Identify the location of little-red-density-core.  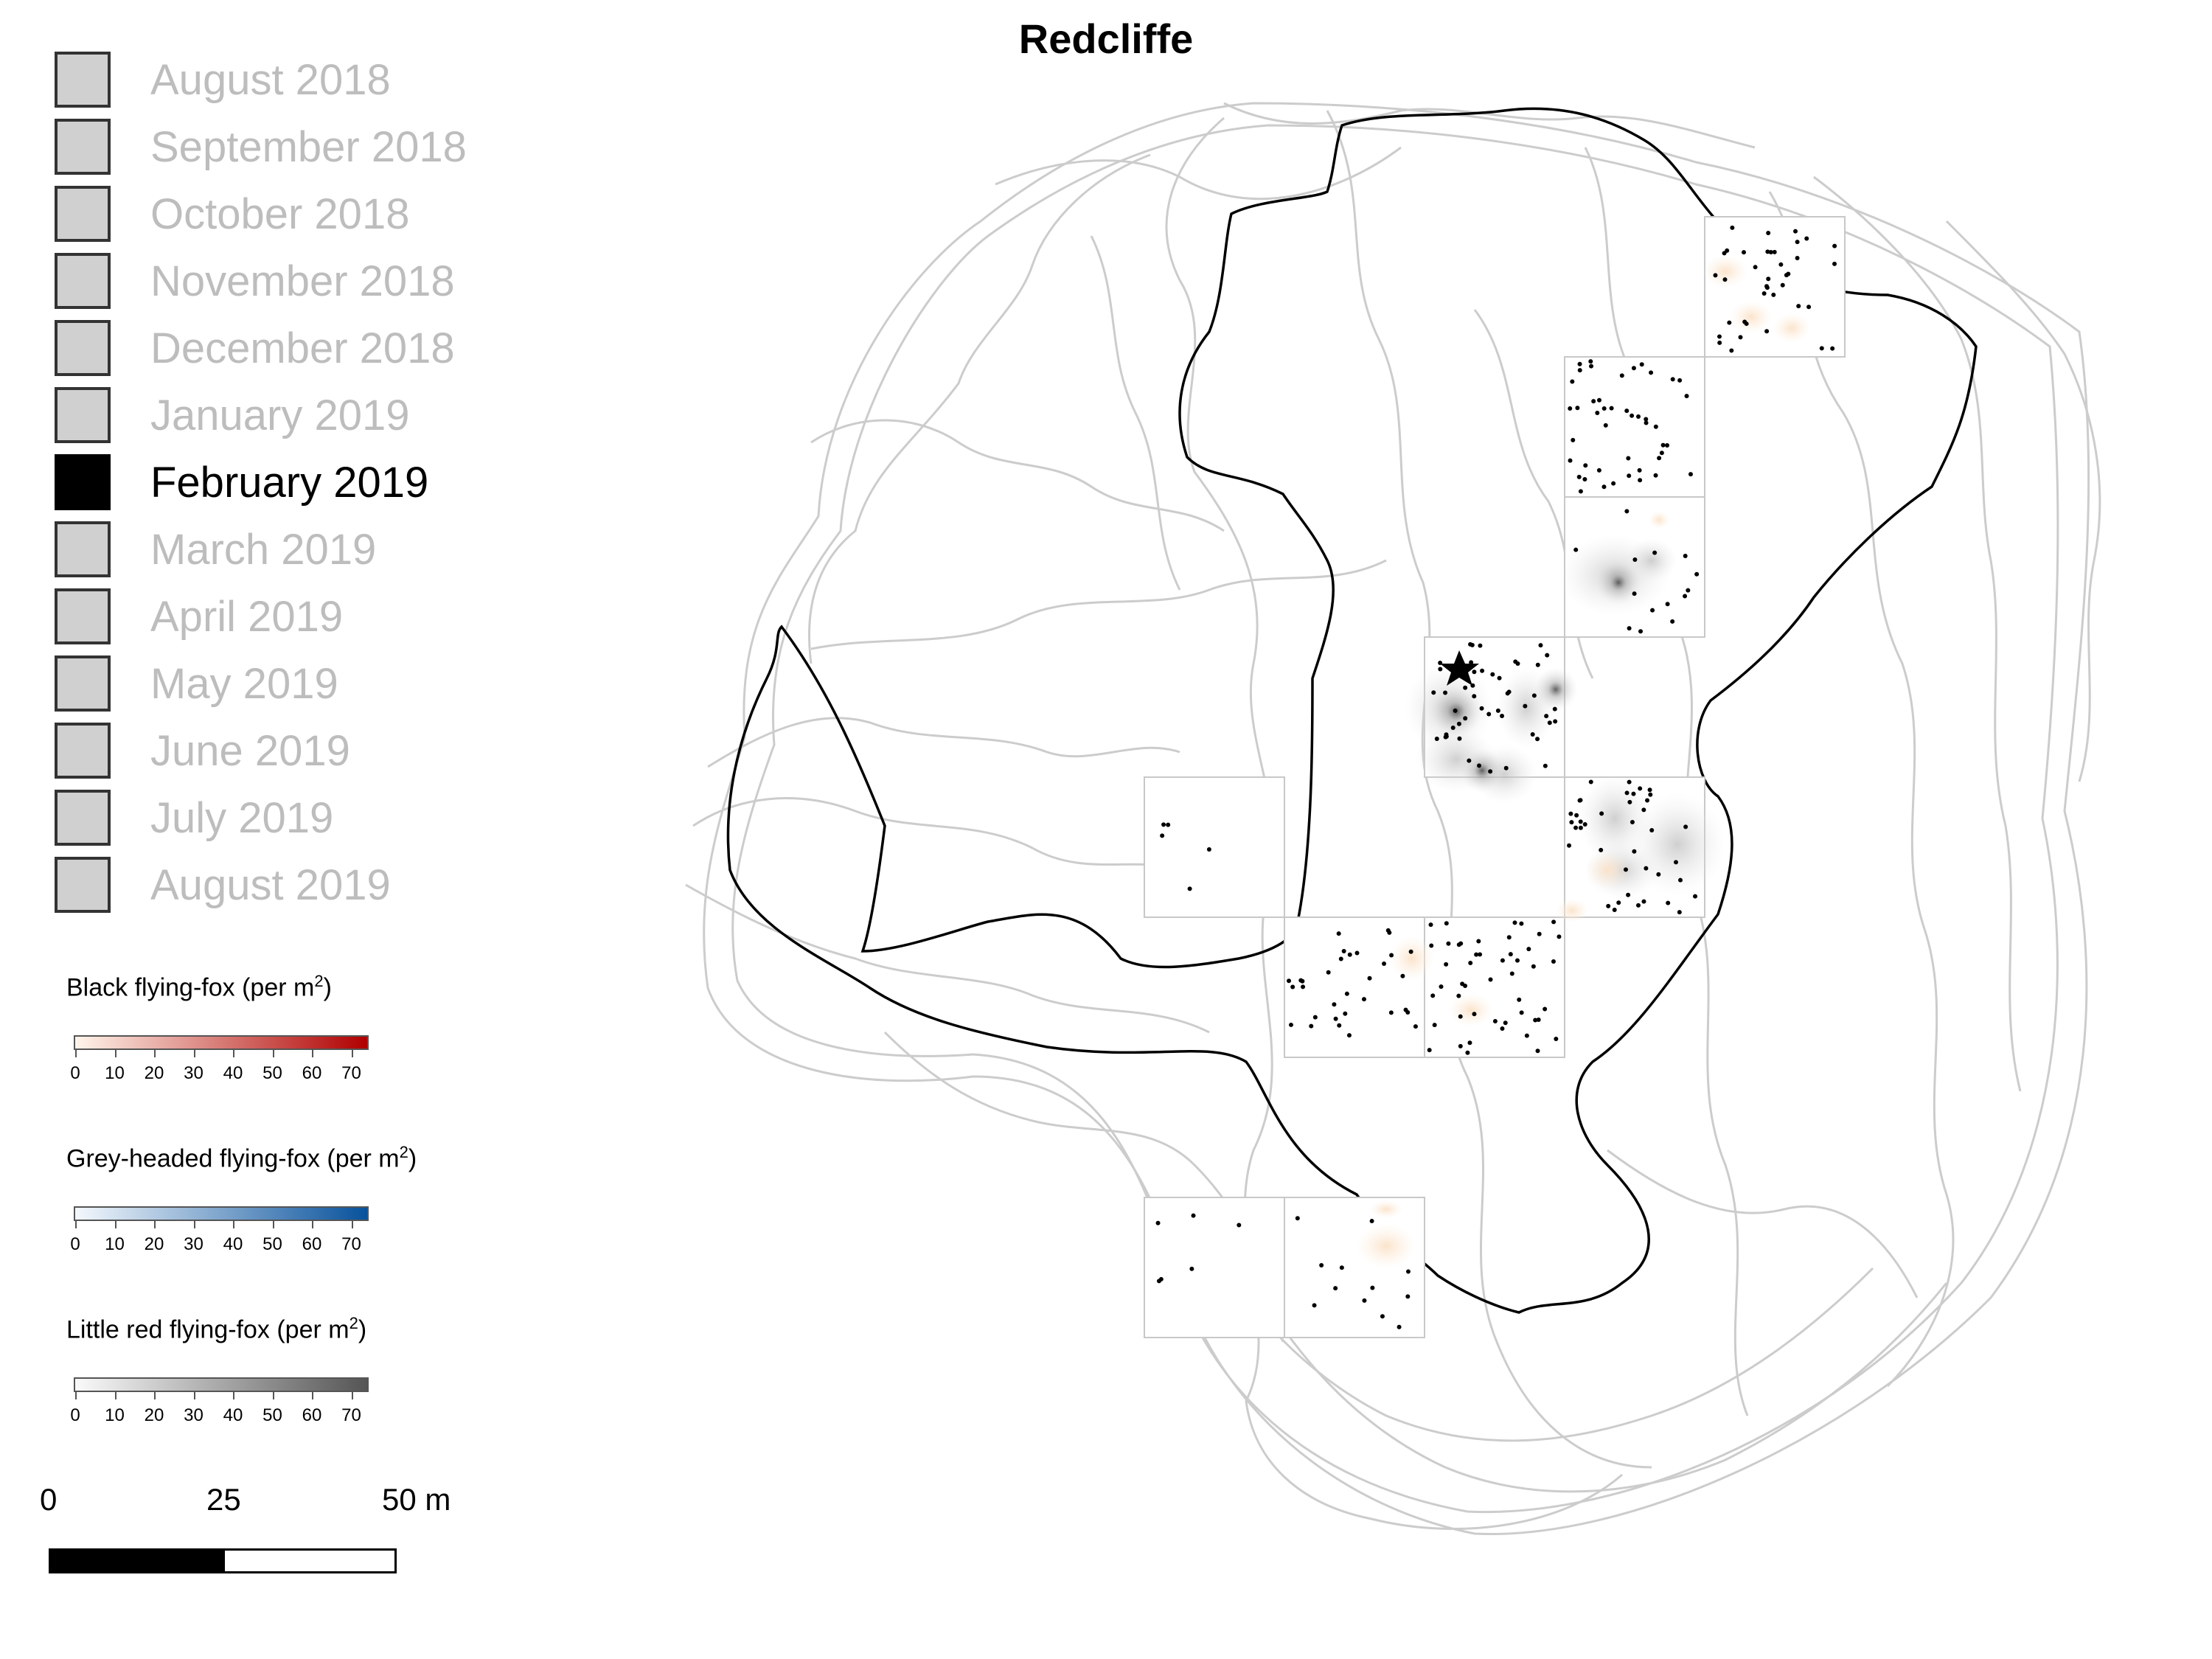
(1556, 689).